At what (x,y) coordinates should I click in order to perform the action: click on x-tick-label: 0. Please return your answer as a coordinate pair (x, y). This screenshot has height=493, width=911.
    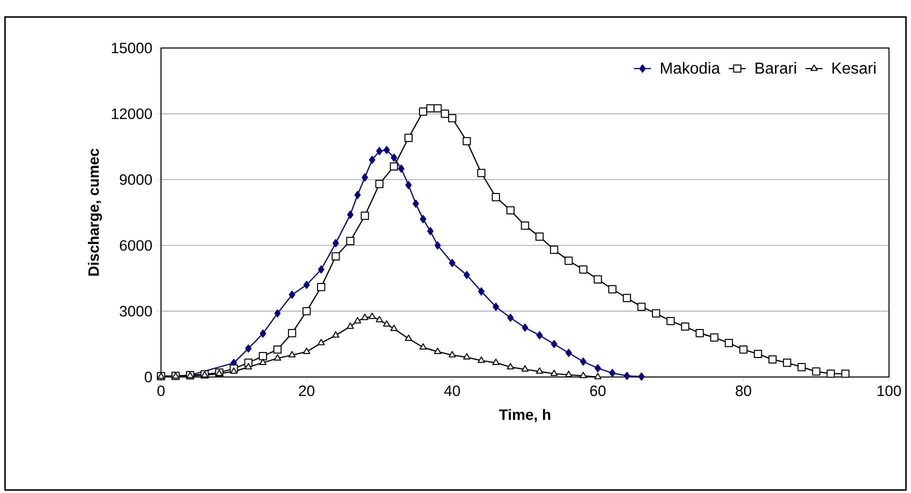
    Looking at the image, I should click on (161, 391).